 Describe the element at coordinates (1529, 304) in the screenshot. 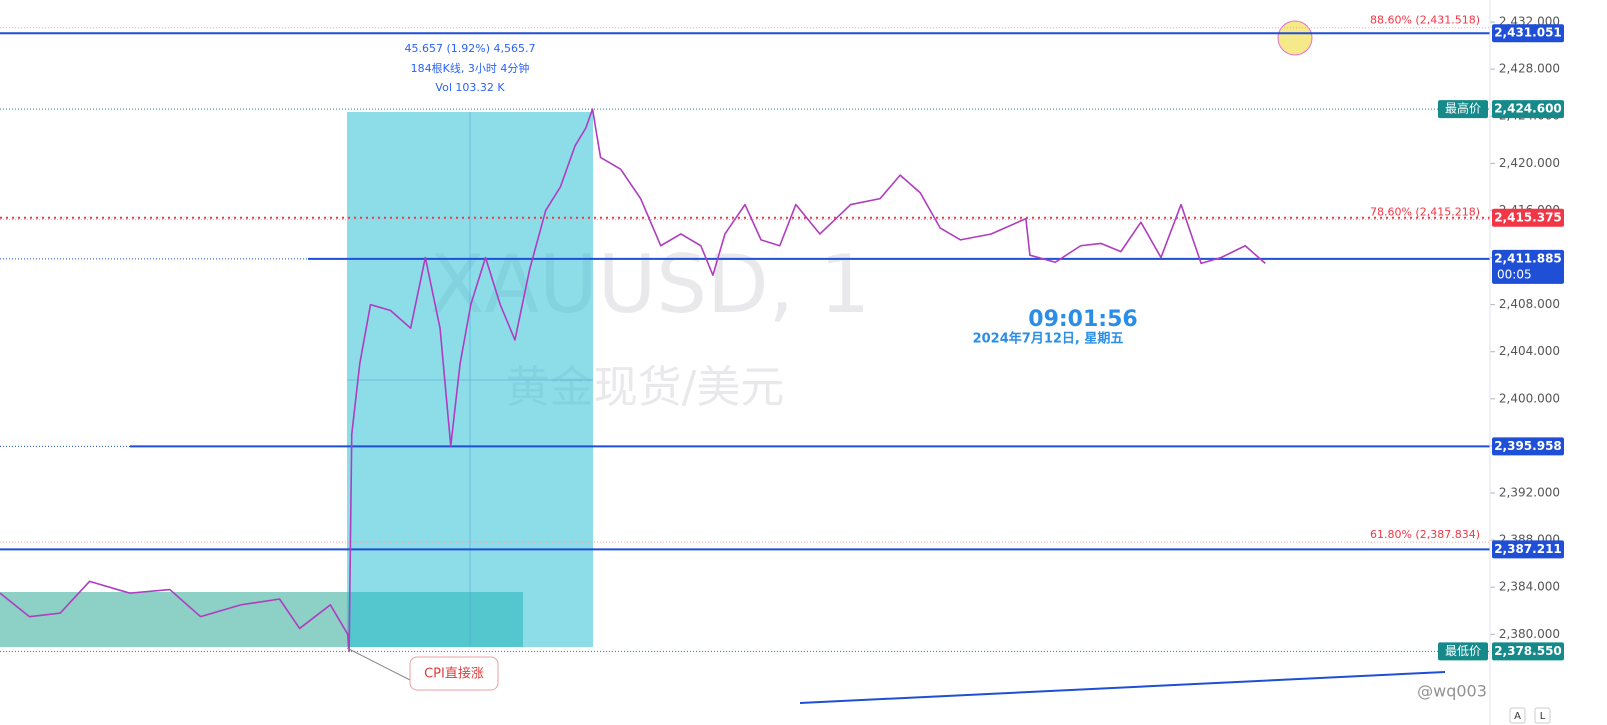

I see `y-tick-label: 2,408.000` at that location.